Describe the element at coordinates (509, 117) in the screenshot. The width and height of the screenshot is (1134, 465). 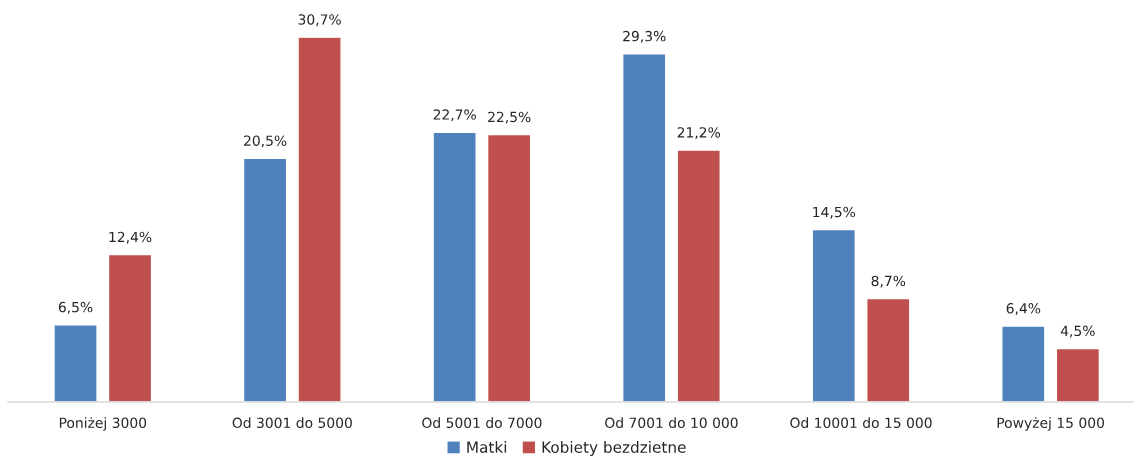
I see `data-label: 22,5%` at that location.